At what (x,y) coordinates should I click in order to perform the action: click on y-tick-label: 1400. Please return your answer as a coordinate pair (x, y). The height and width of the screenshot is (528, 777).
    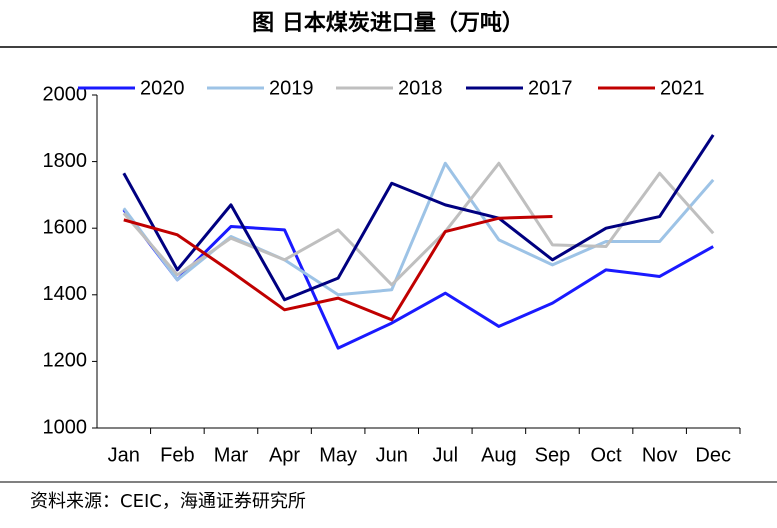
    Looking at the image, I should click on (65, 294).